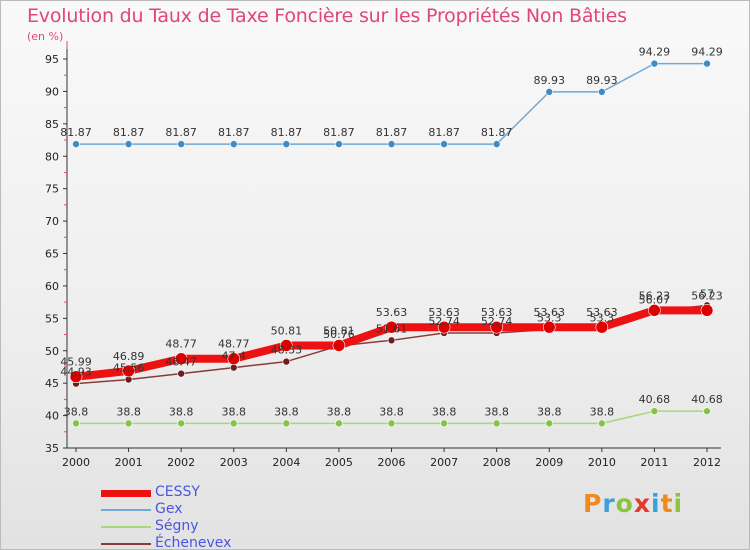  I want to click on y-tick-label: 80, so click(52, 156).